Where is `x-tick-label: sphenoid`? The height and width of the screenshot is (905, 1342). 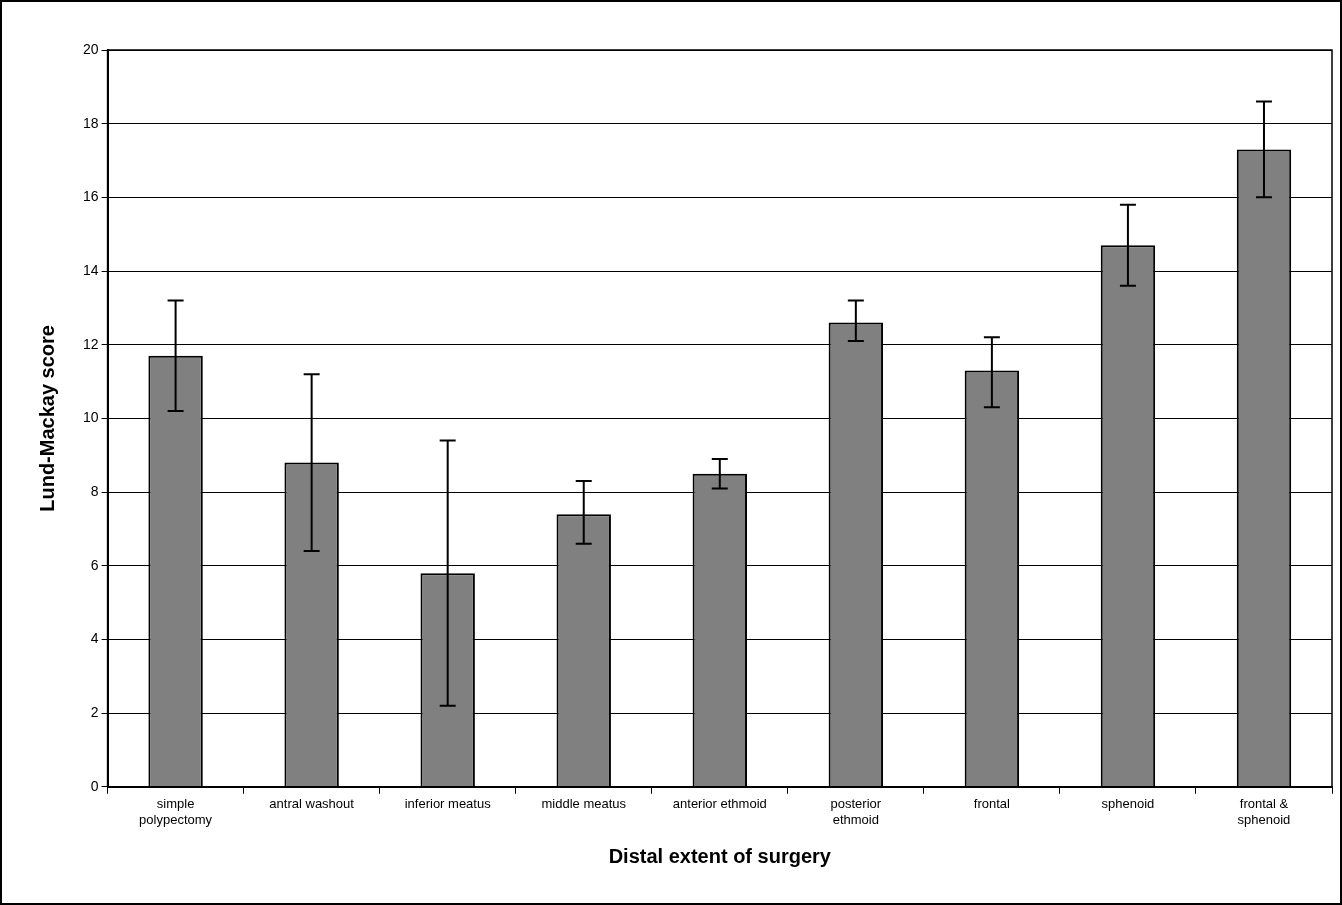 x-tick-label: sphenoid is located at coordinates (1128, 804).